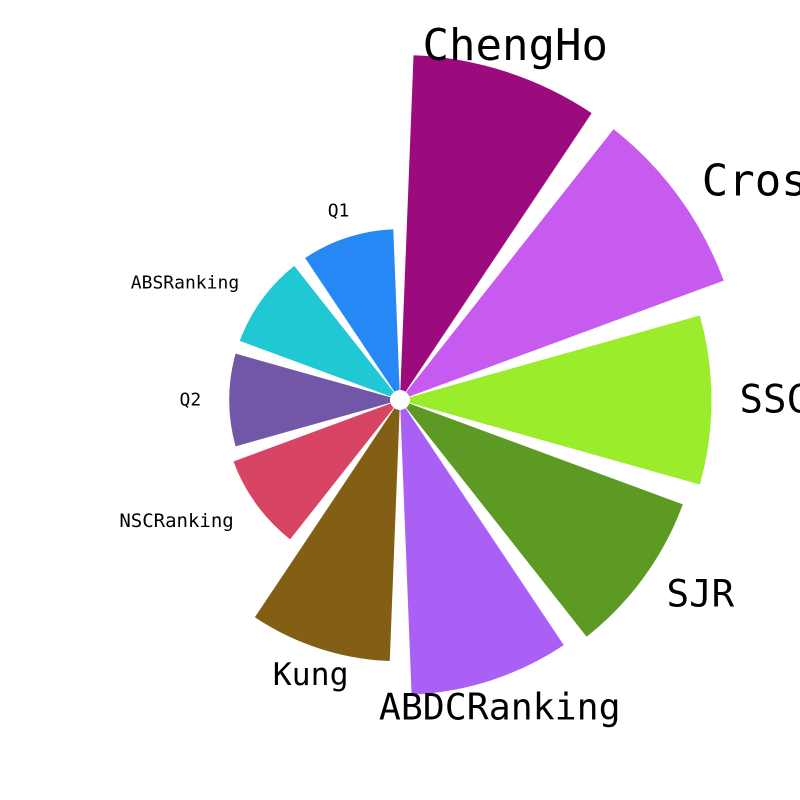 The width and height of the screenshot is (800, 800). I want to click on bar-sjr, so click(544, 520).